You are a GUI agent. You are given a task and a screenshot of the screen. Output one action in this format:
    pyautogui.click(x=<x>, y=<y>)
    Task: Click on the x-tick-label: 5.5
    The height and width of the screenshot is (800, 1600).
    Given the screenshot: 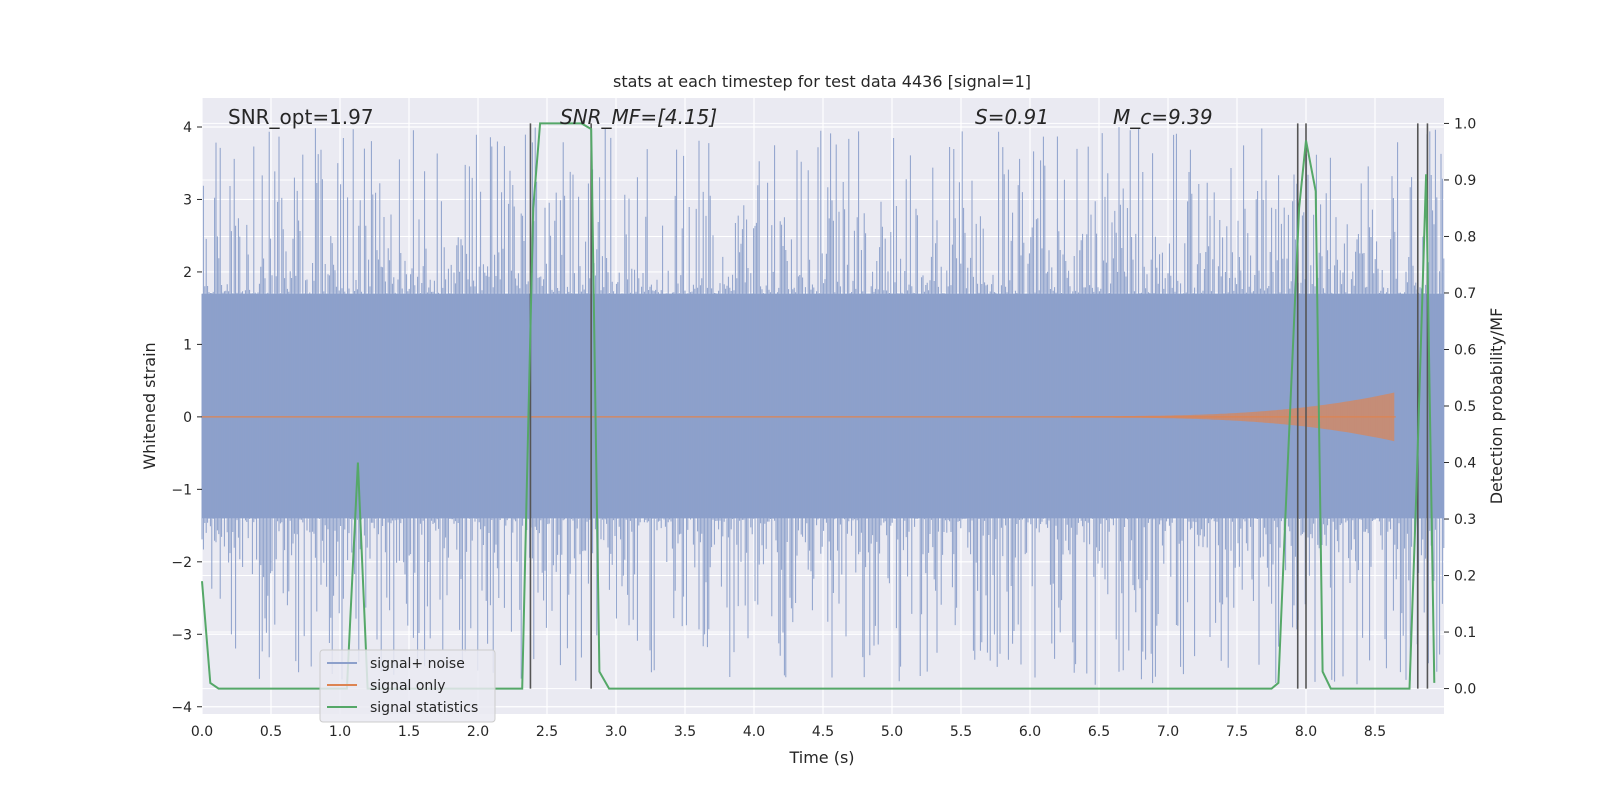 What is the action you would take?
    pyautogui.click(x=961, y=732)
    